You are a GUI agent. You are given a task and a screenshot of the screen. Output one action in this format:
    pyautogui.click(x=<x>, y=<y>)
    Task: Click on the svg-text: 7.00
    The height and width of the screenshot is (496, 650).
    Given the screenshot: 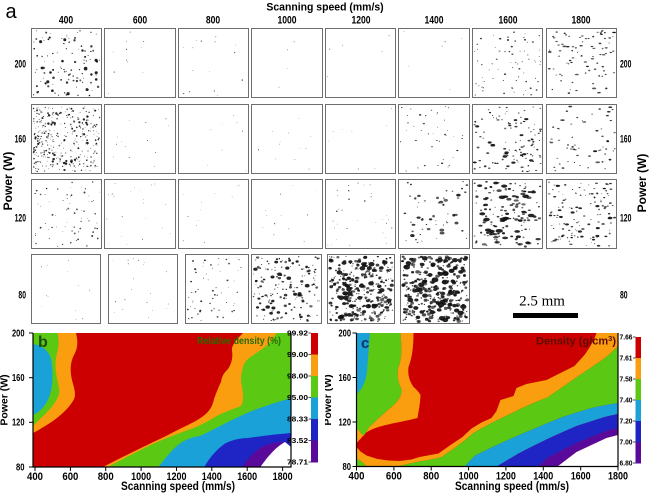 What is the action you would take?
    pyautogui.click(x=626, y=443)
    